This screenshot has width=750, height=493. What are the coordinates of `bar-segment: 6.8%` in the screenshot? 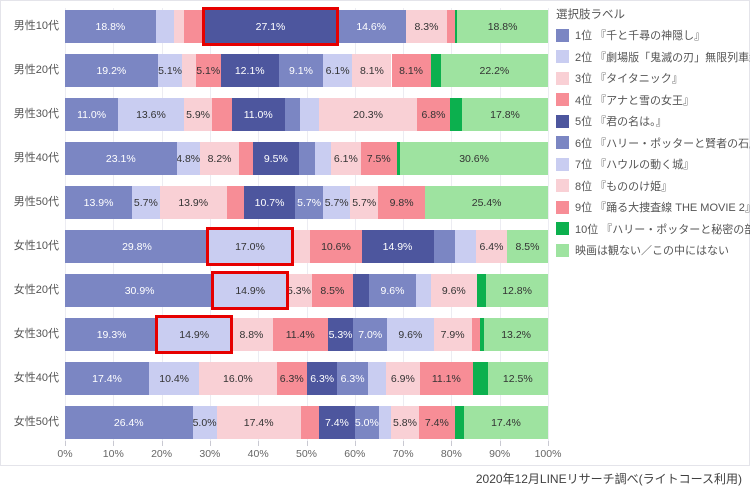 It's located at (433, 114).